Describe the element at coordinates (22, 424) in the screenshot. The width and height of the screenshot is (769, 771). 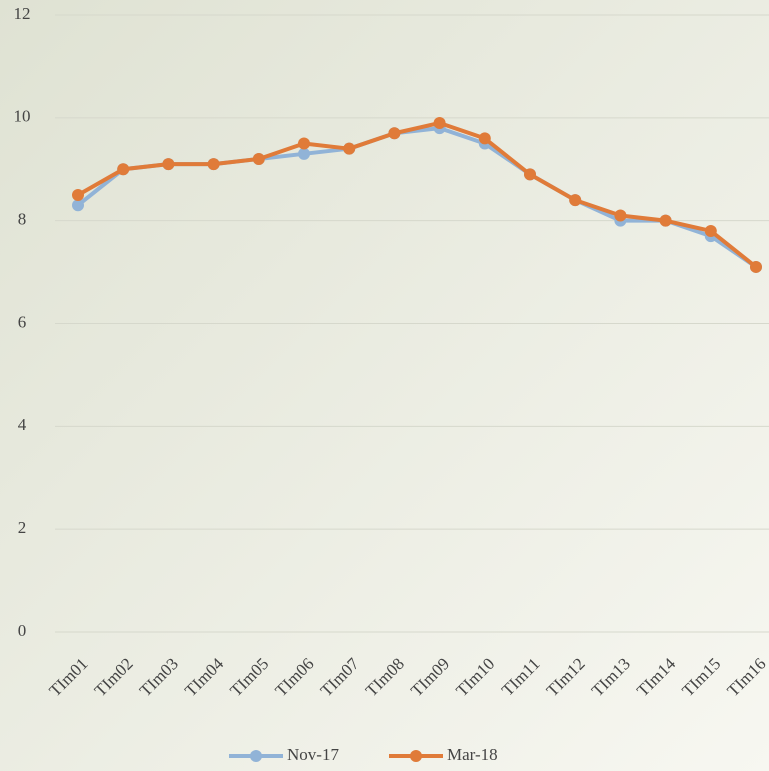
I see `y-tick-label: 4` at that location.